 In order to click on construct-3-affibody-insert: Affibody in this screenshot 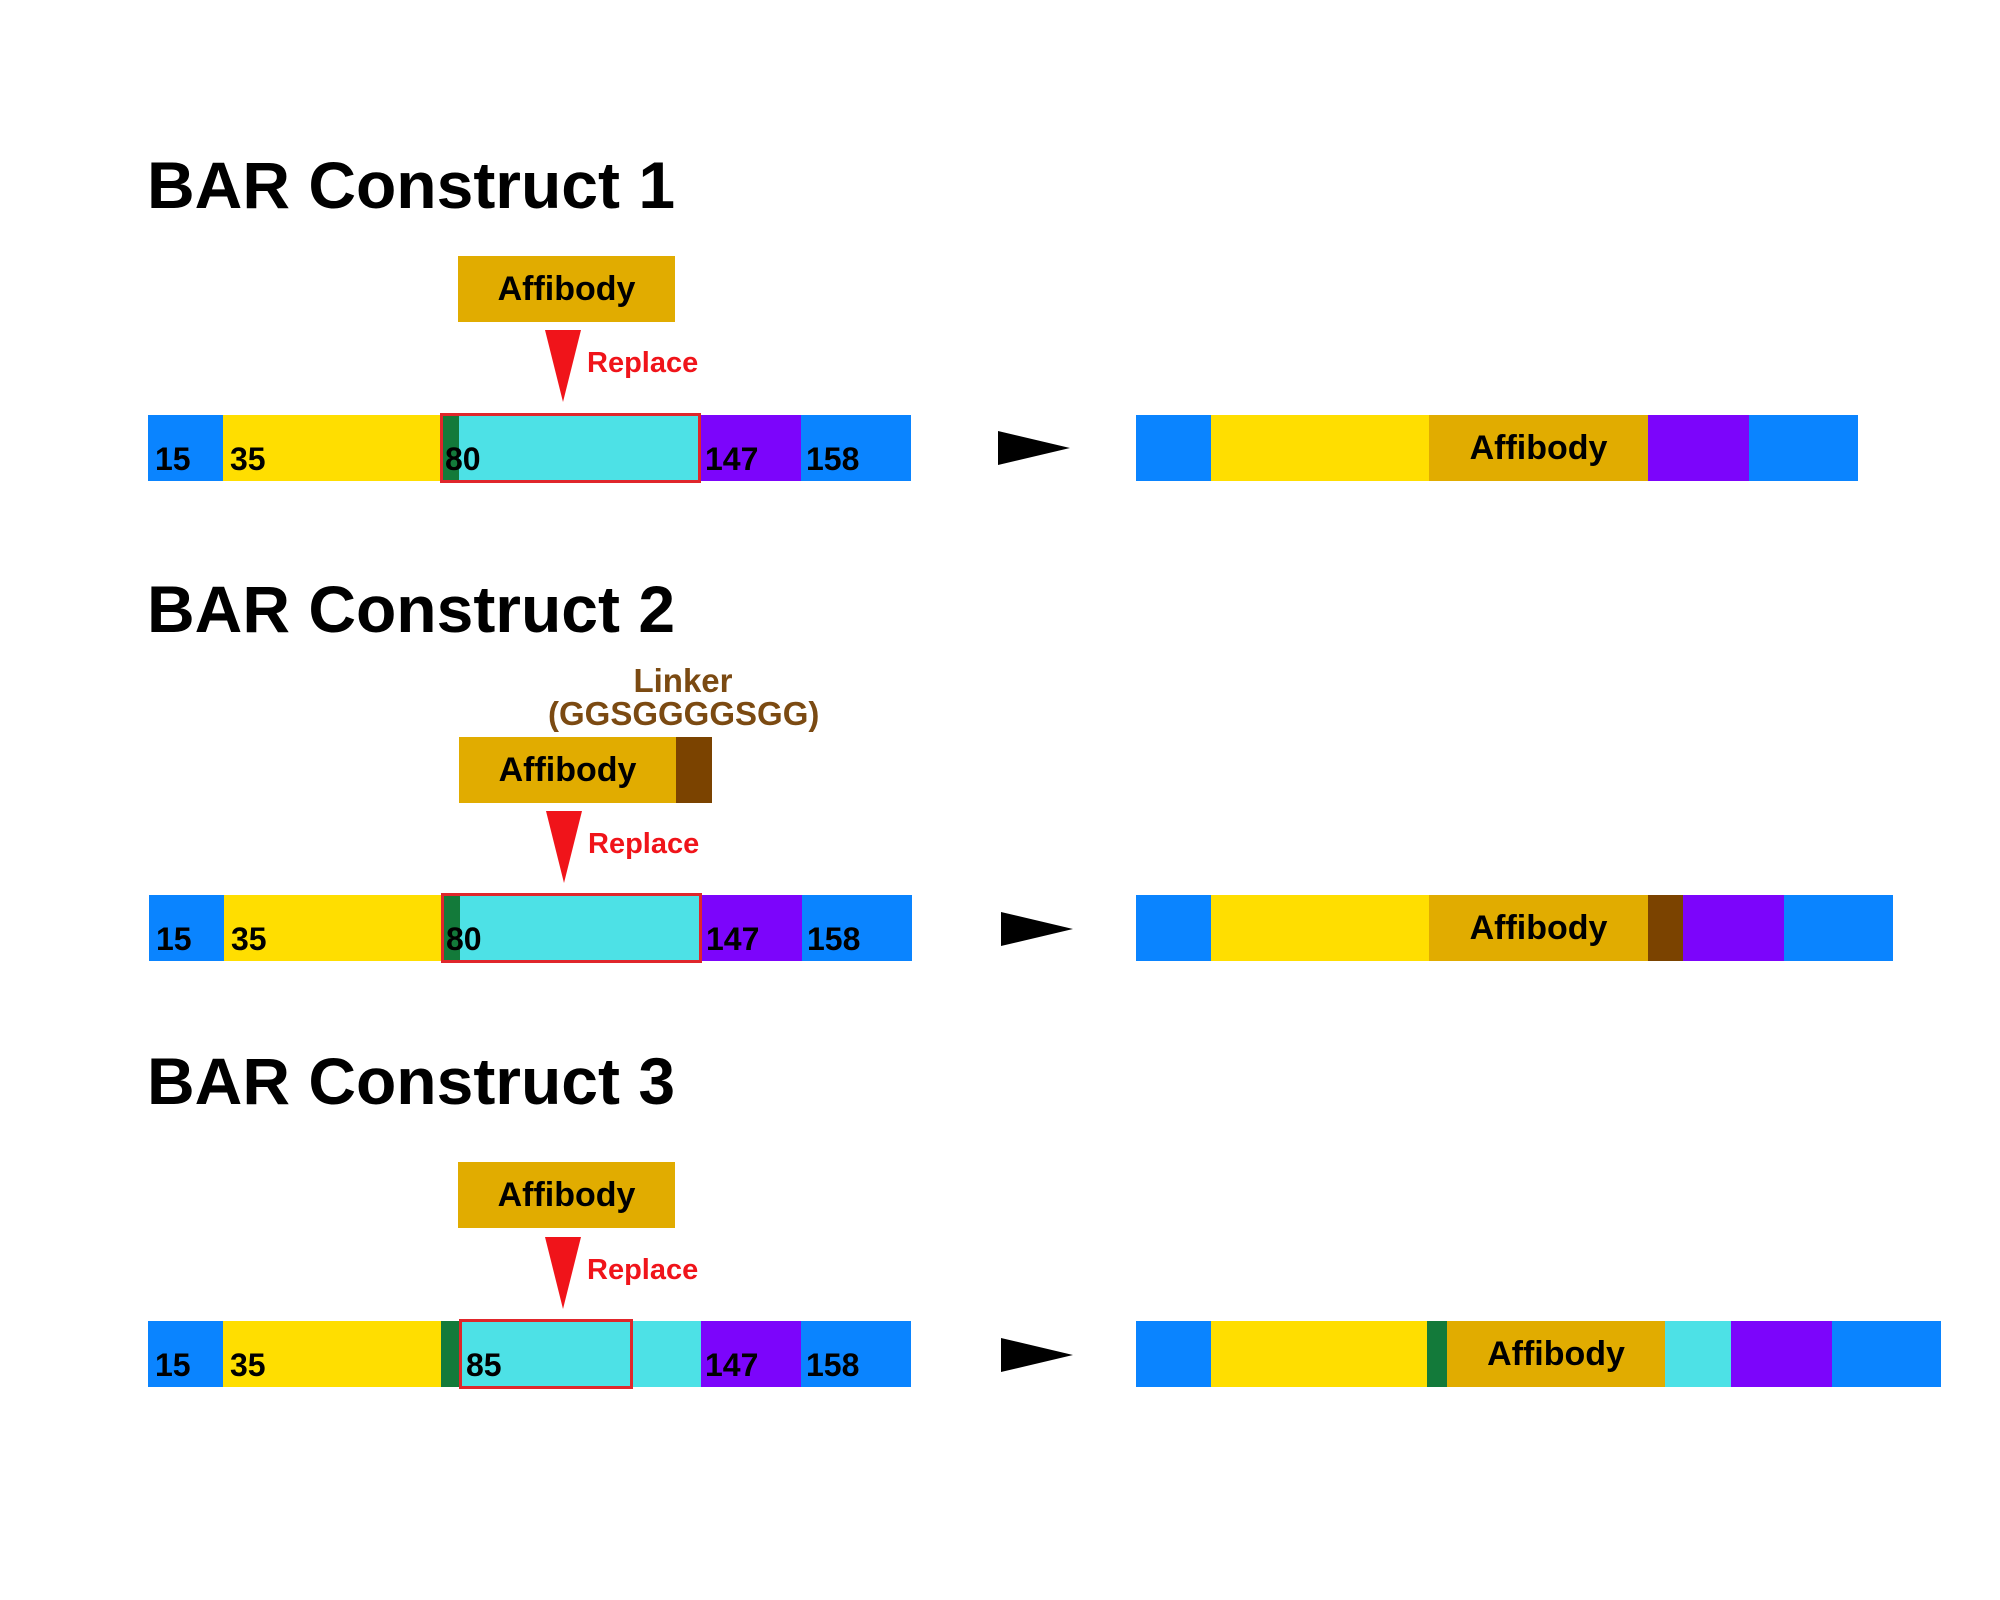, I will do `click(566, 1195)`.